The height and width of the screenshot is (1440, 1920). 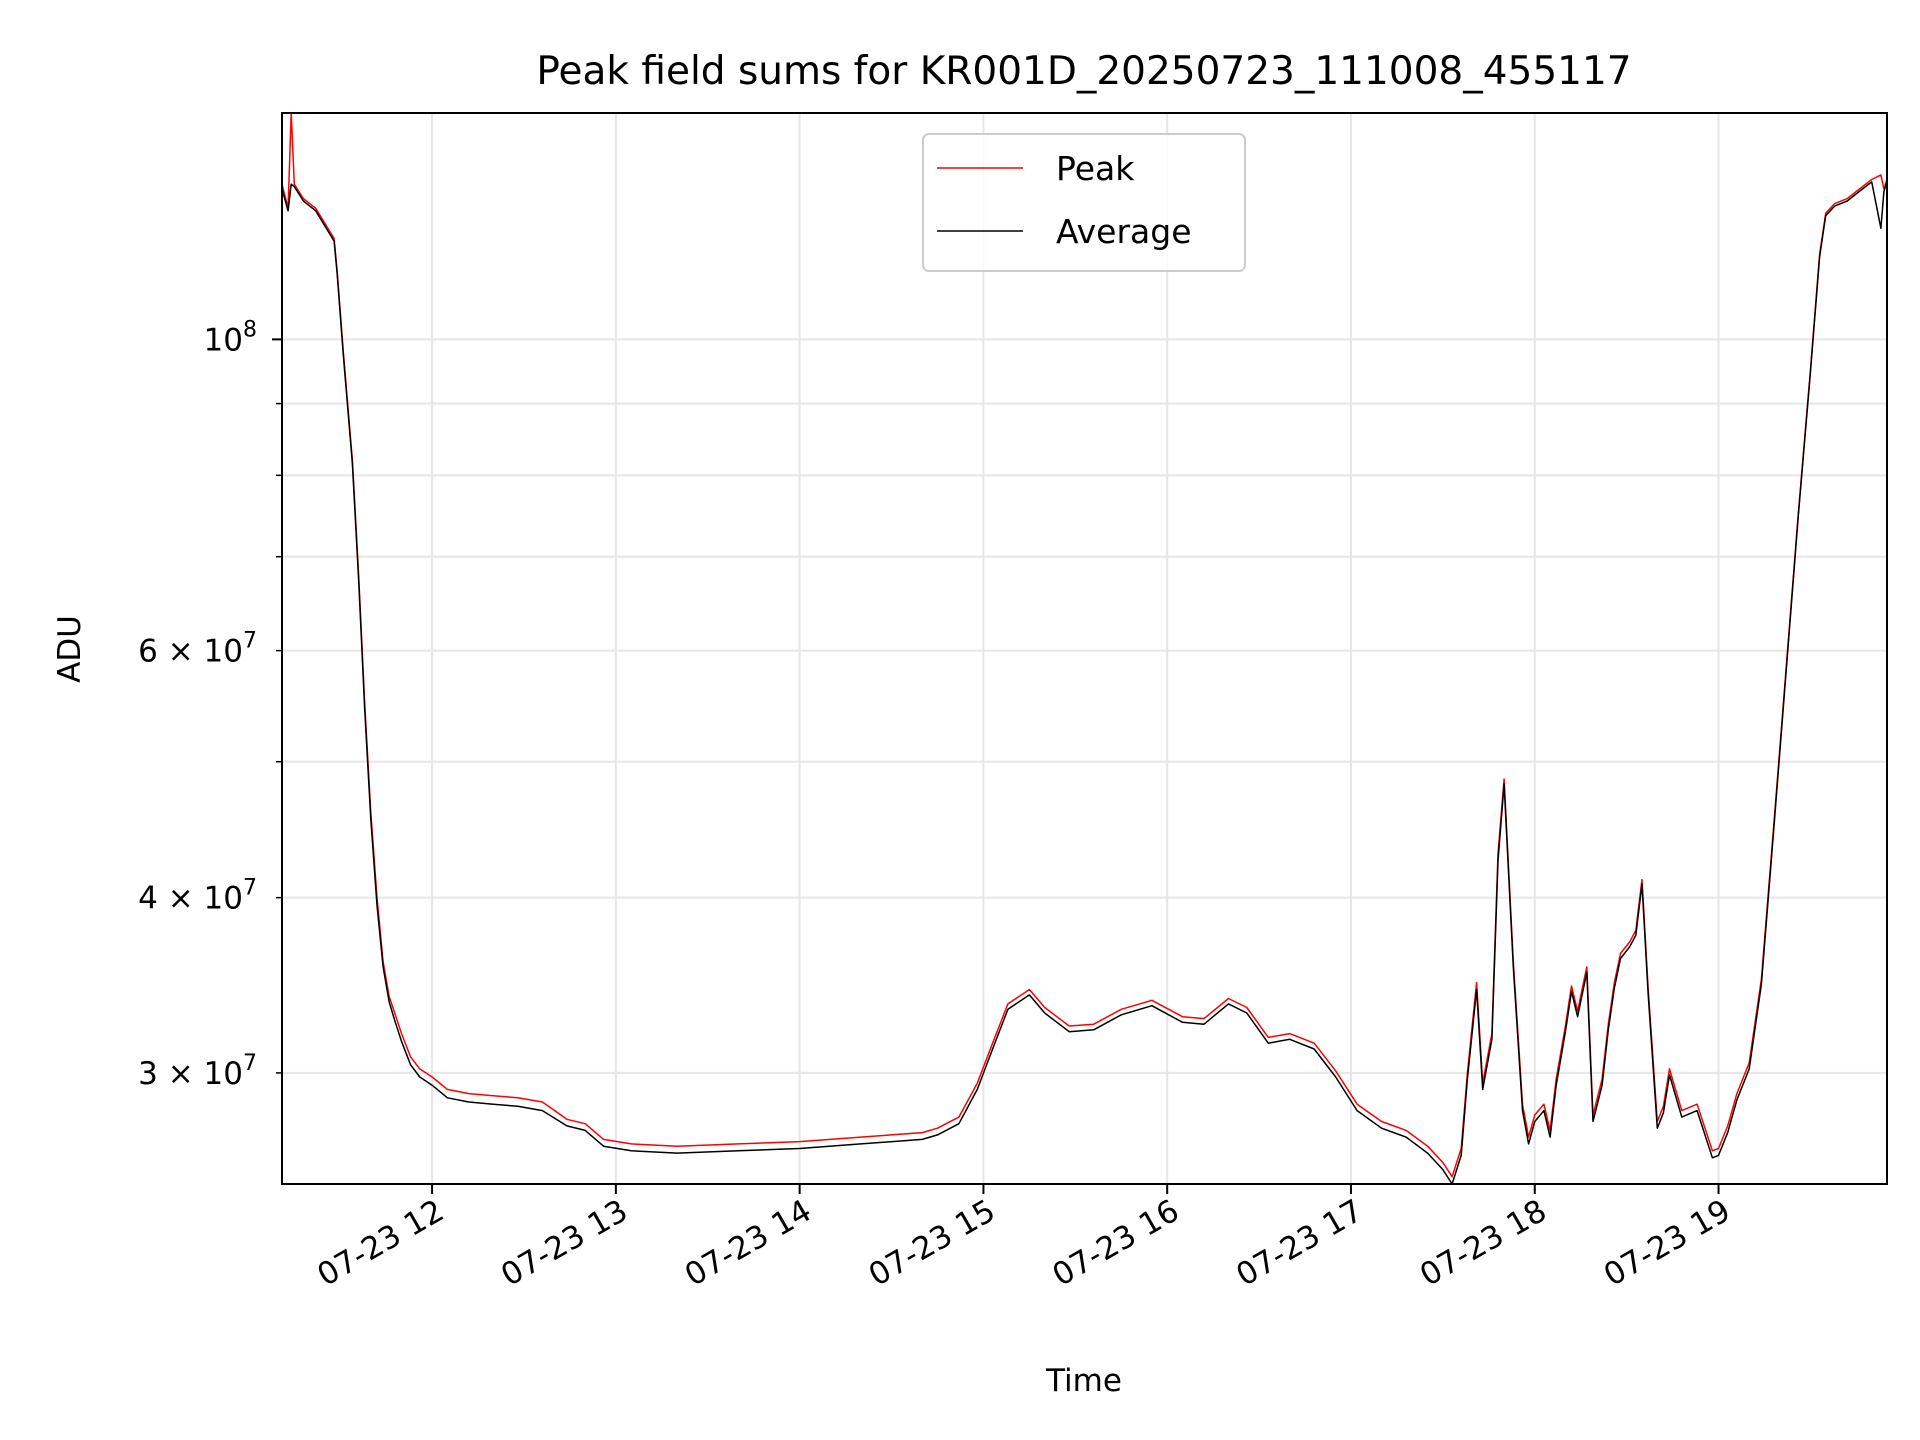 I want to click on y-tick-label: 108, so click(x=230, y=337).